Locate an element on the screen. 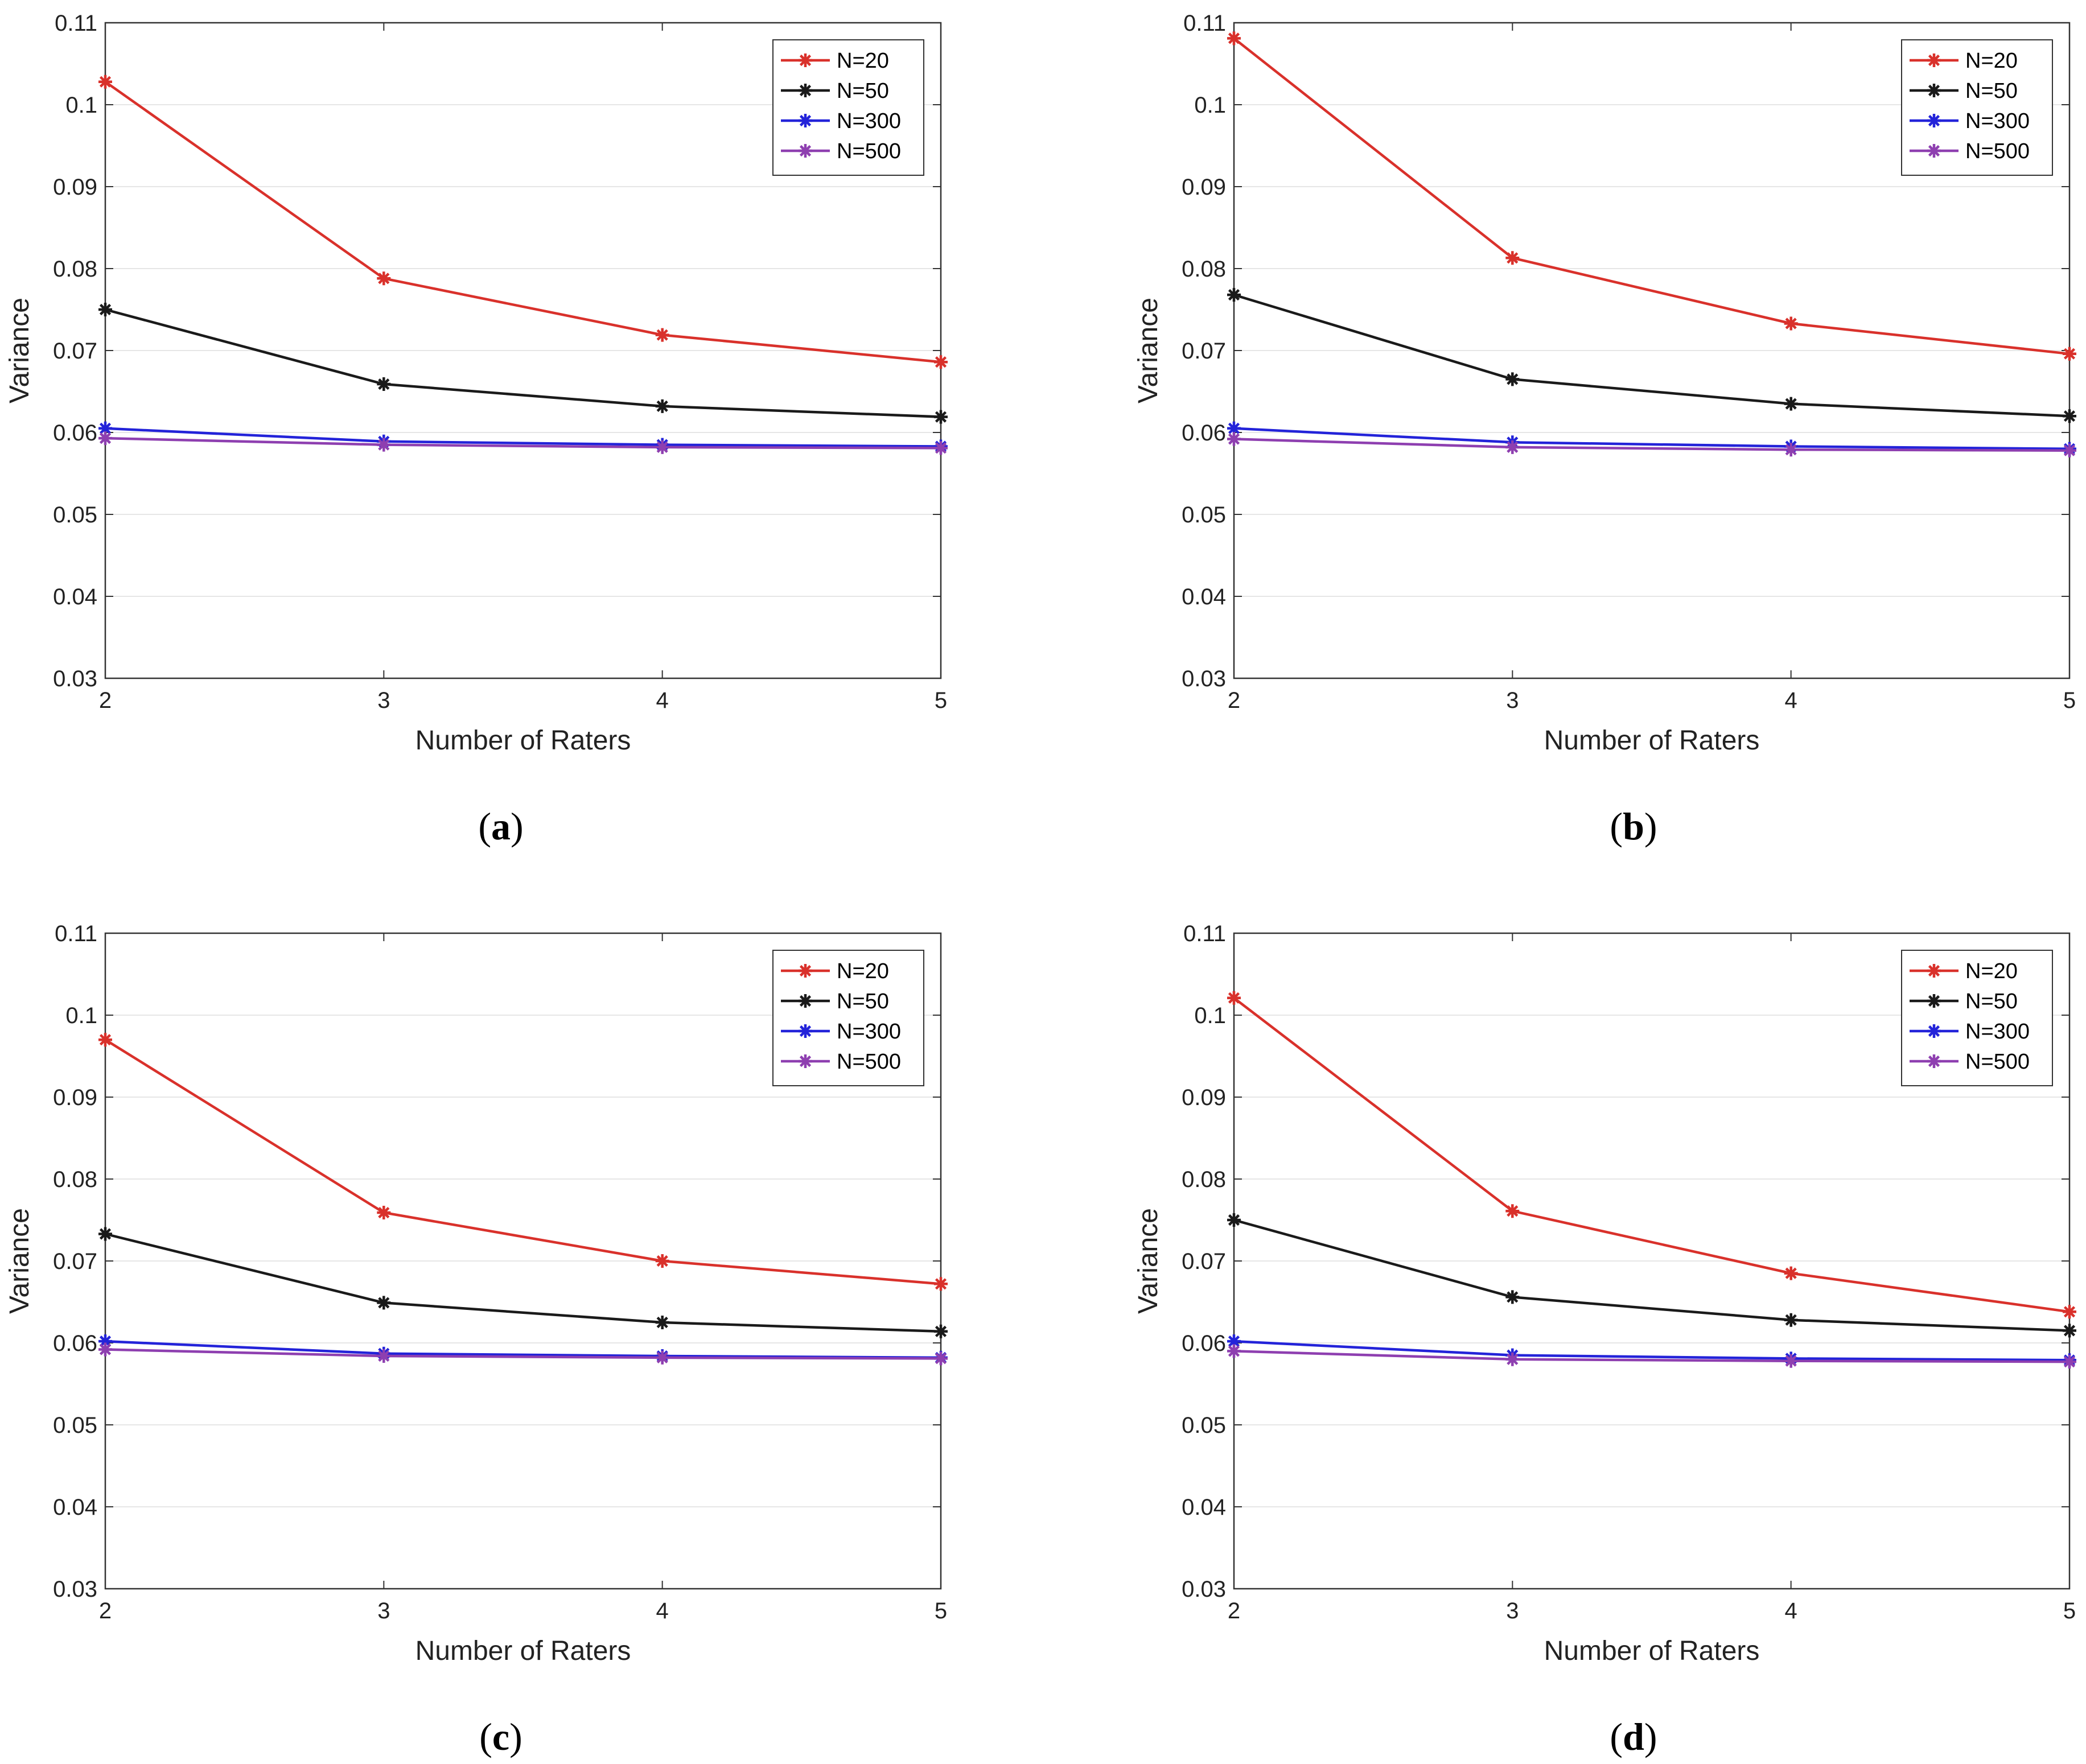  y-tick-label: 0.11 is located at coordinates (1205, 24).